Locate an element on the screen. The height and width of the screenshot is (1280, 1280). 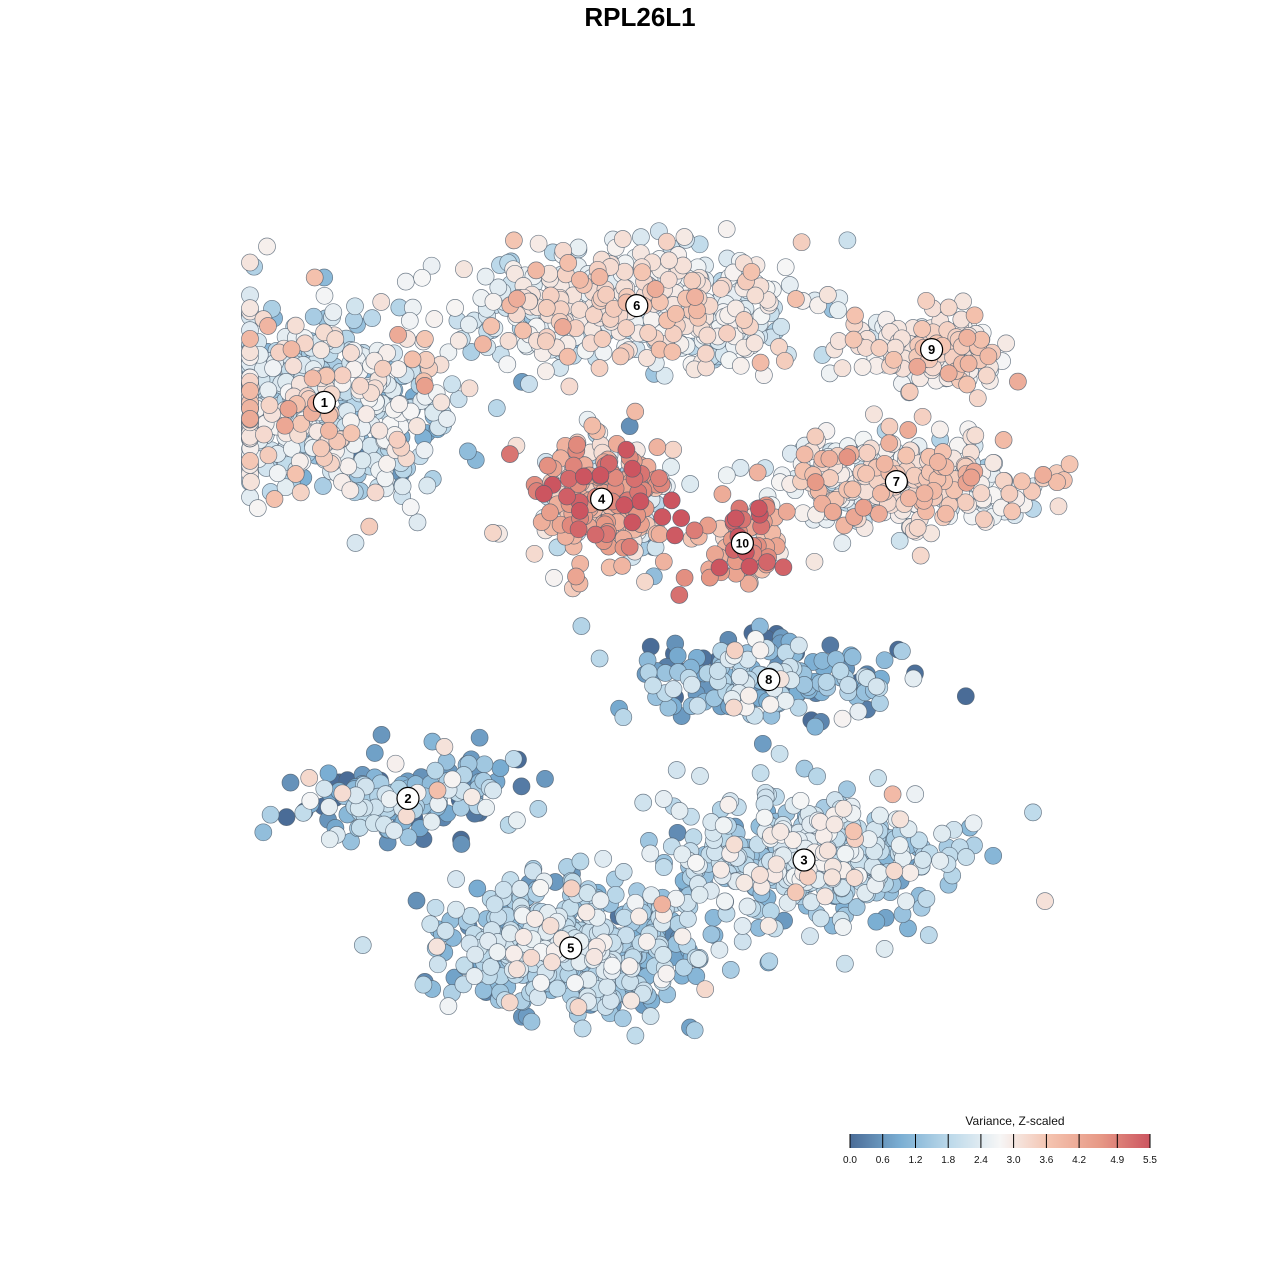
cluster-label-text: 1 is located at coordinates (324, 402).